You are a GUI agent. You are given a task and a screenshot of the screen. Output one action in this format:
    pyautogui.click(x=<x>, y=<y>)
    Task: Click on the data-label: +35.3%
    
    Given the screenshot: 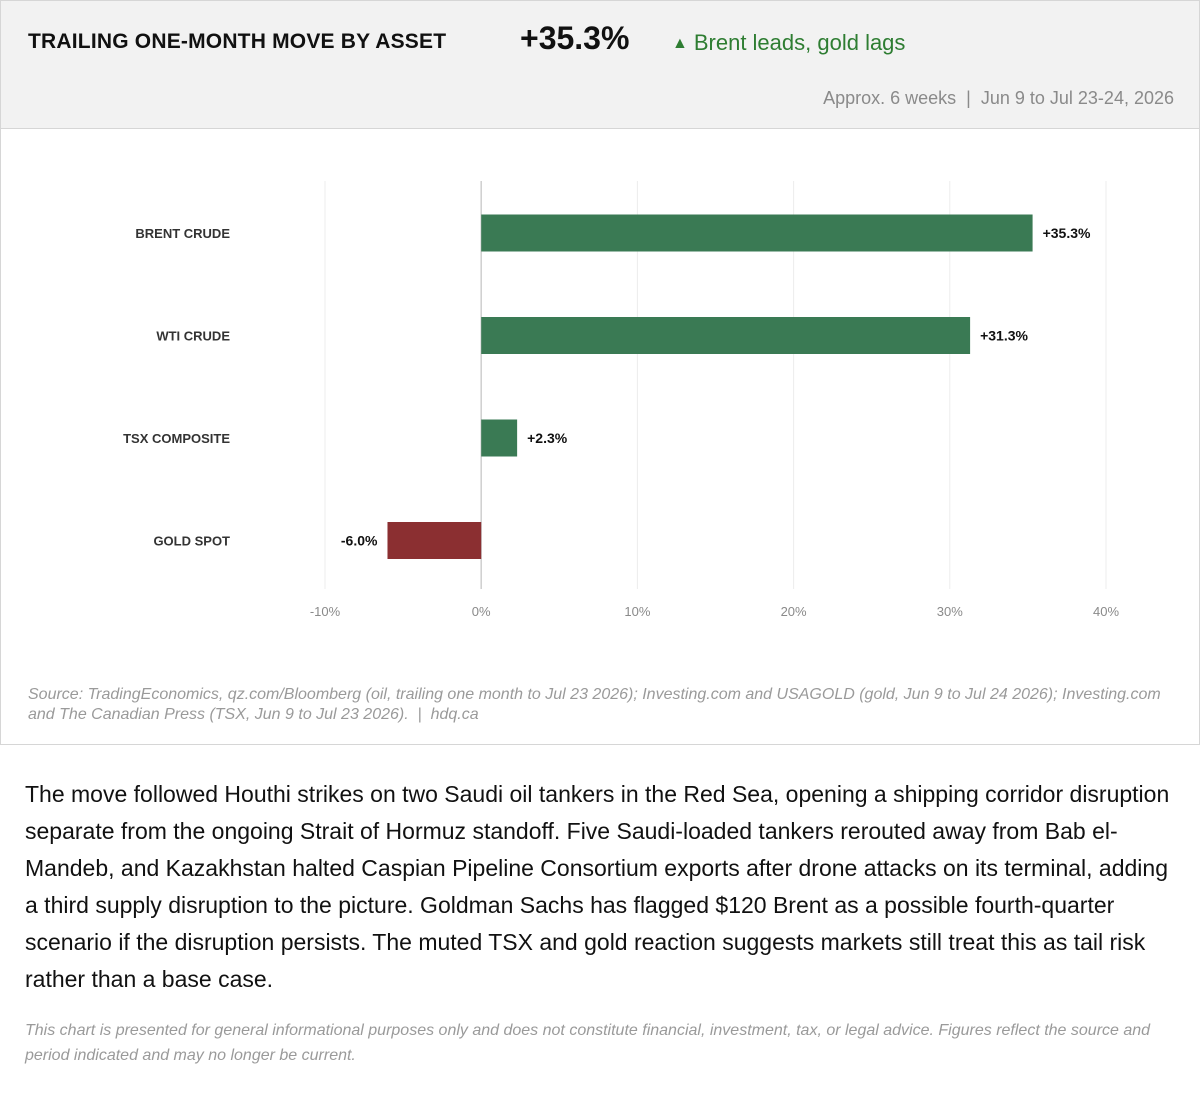 What is the action you would take?
    pyautogui.click(x=1067, y=233)
    